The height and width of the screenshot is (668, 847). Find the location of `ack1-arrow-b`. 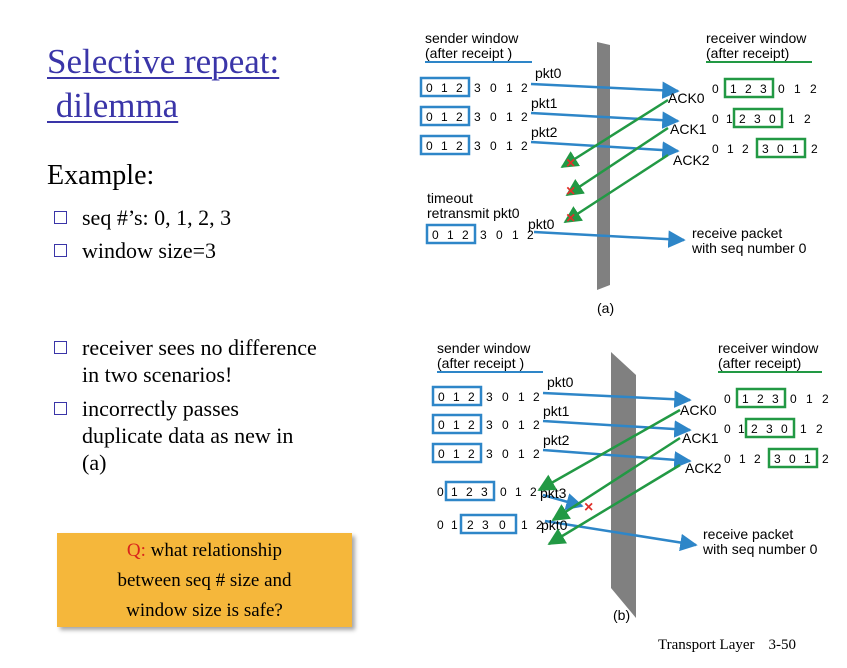

ack1-arrow-b is located at coordinates (616, 479).